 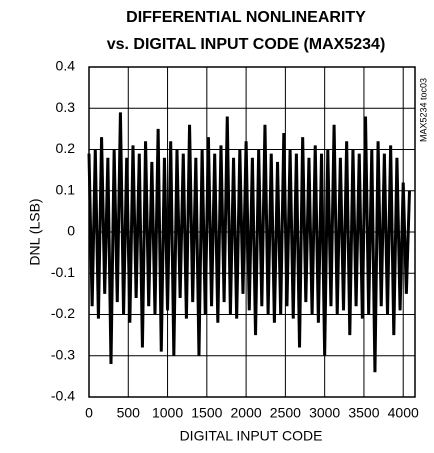 What do you see at coordinates (363, 413) in the screenshot?
I see `x-tick-label: 3500` at bounding box center [363, 413].